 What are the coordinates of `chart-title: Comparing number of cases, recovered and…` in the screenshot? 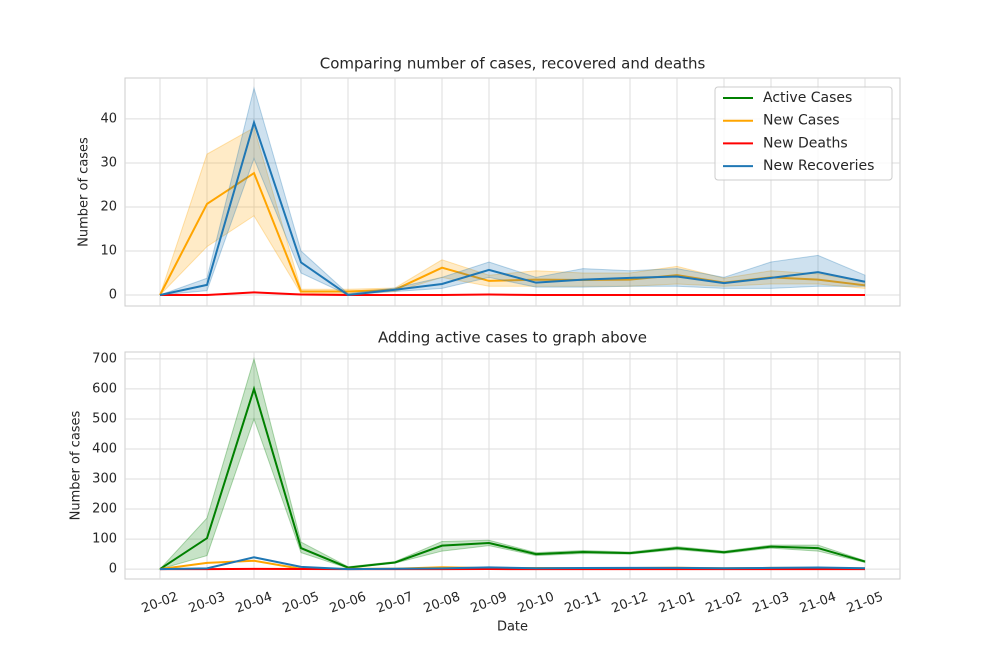 It's located at (513, 64).